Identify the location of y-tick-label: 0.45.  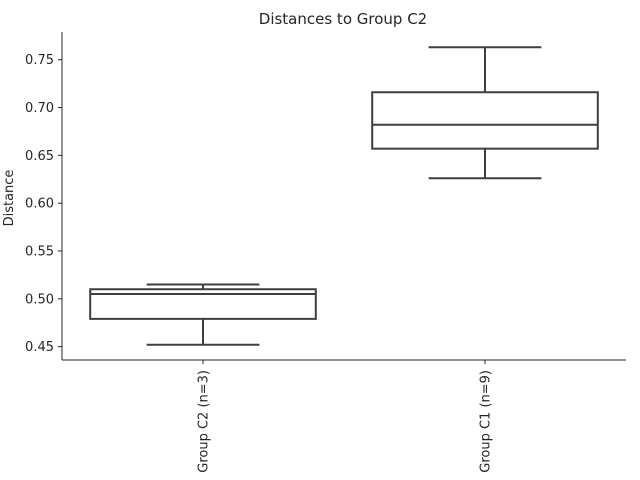
(39, 347).